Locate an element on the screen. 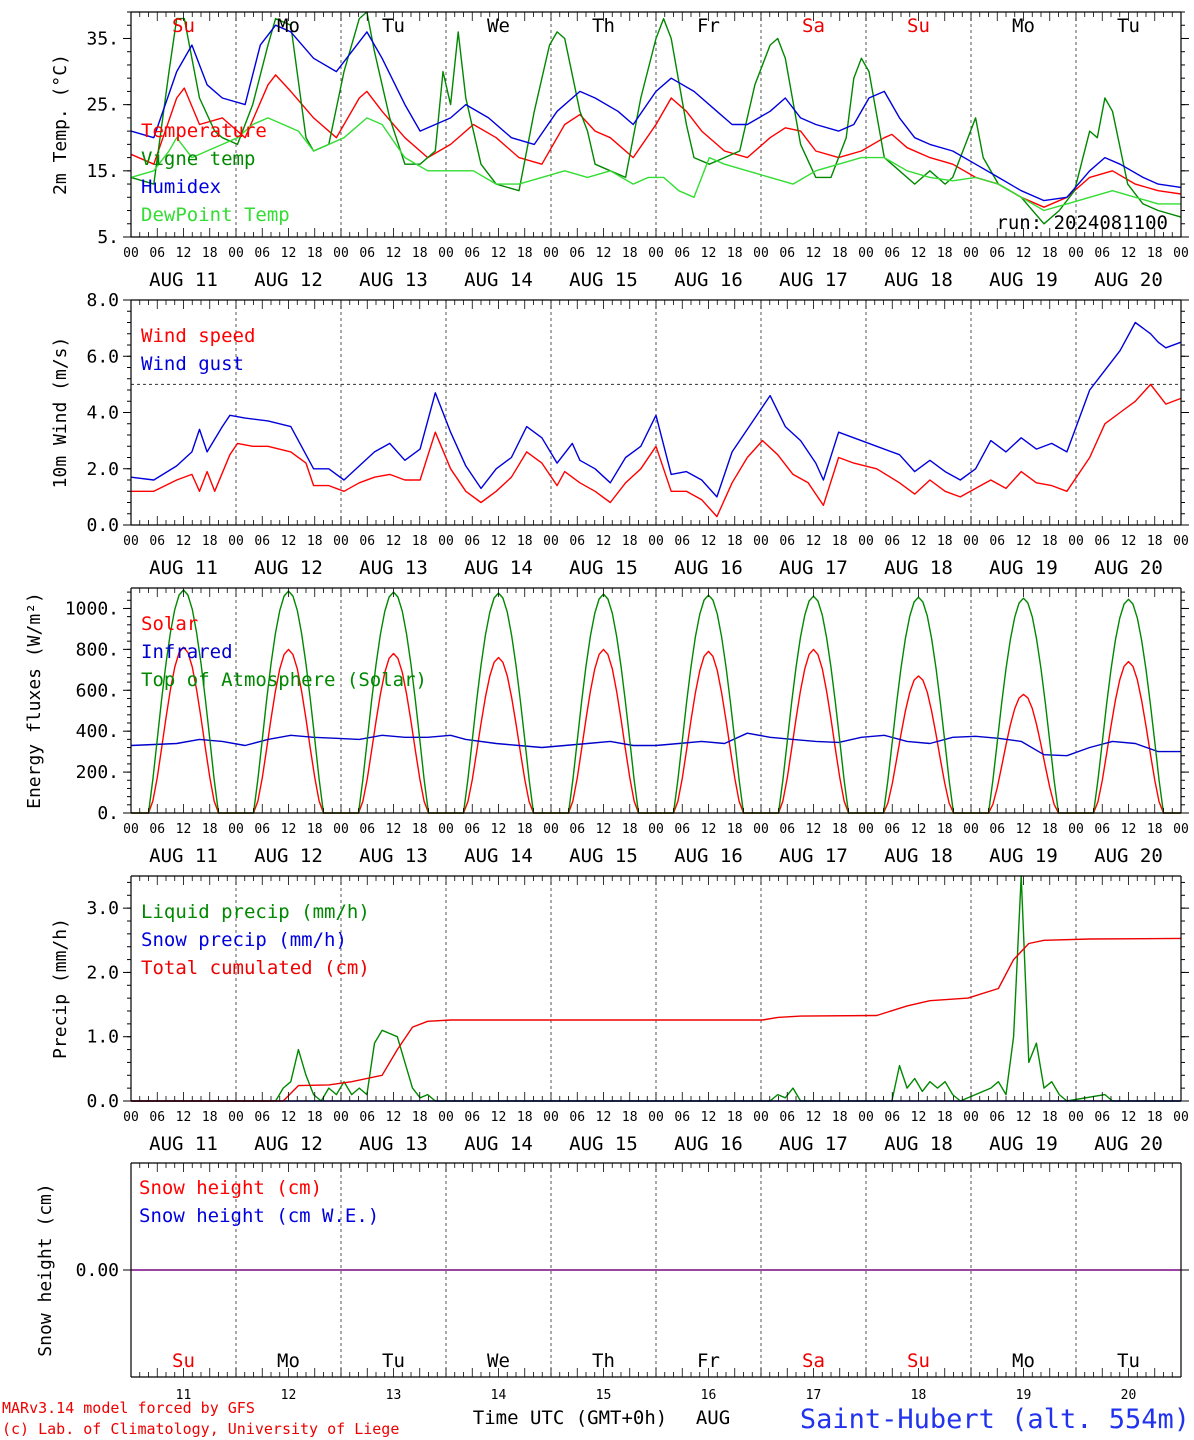 The width and height of the screenshot is (1194, 1440). x-date-label: AUG 14 is located at coordinates (498, 568).